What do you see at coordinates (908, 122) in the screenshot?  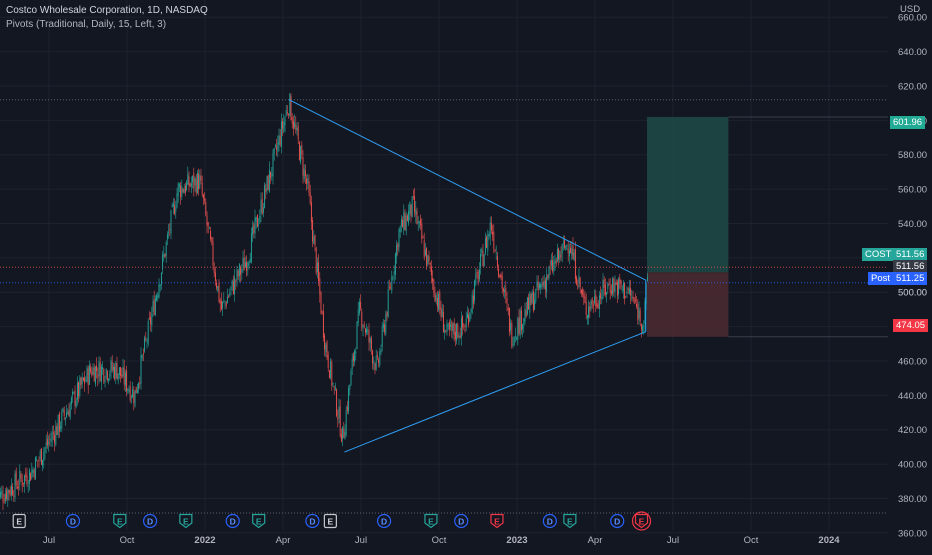 I see `target-price-tag: 601.96` at bounding box center [908, 122].